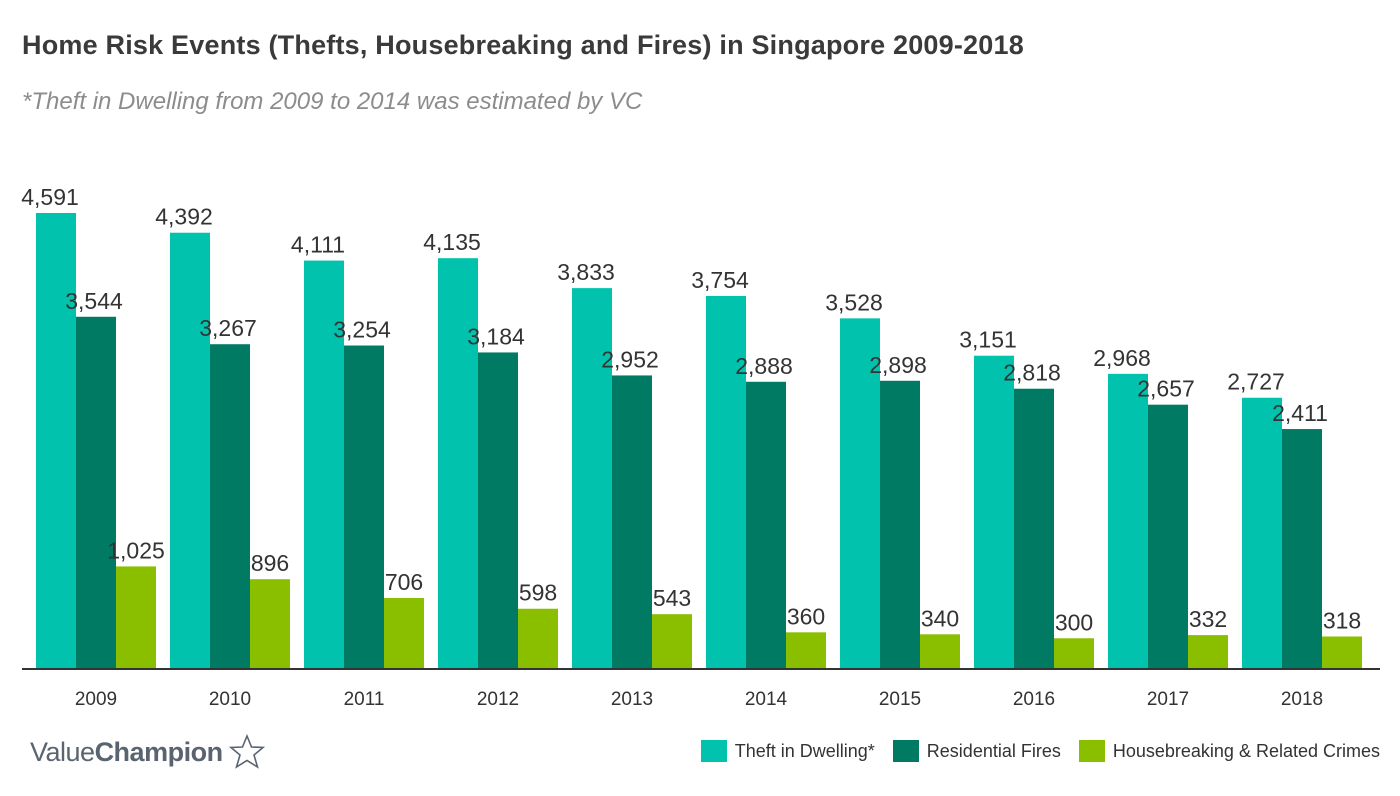 The width and height of the screenshot is (1400, 796). What do you see at coordinates (1302, 548) in the screenshot?
I see `bar-residential-fires-2018` at bounding box center [1302, 548].